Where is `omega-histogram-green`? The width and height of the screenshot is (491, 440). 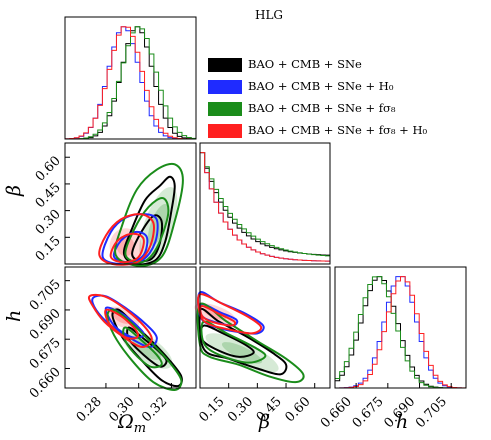
omega-histogram-green is located at coordinates (130, 83).